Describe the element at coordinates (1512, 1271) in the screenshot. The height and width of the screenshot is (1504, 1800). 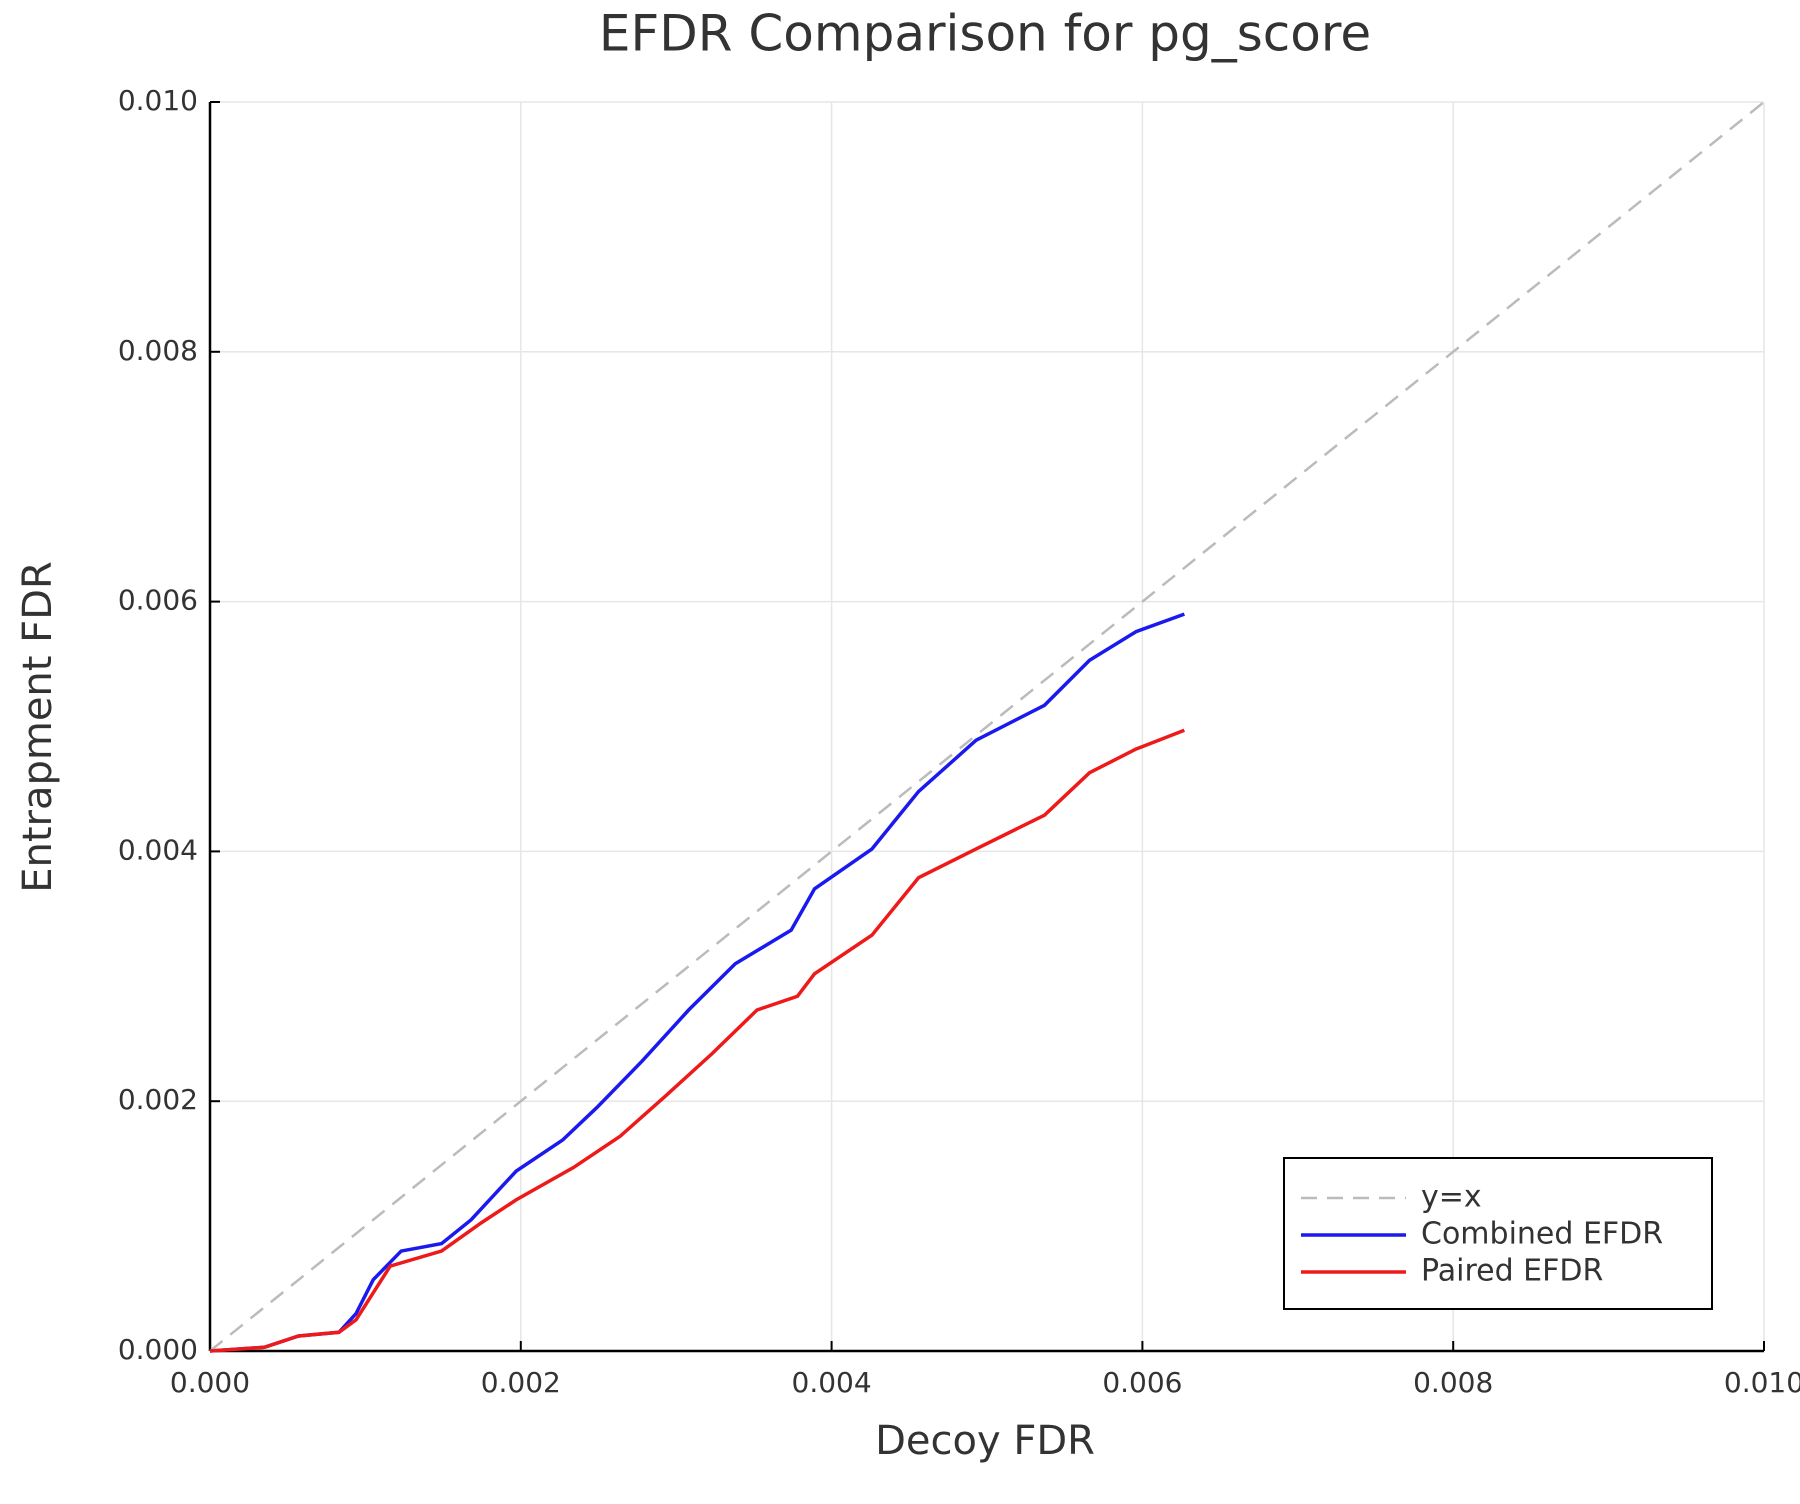
I see `legend-label: Paired EFDR` at that location.